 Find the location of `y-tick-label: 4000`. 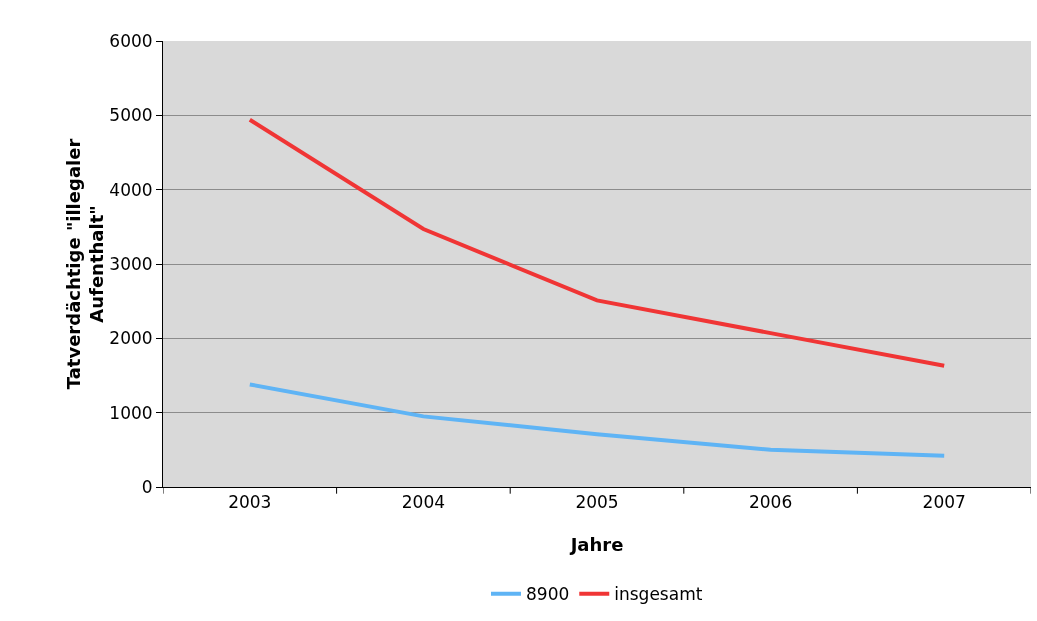

y-tick-label: 4000 is located at coordinates (131, 189).